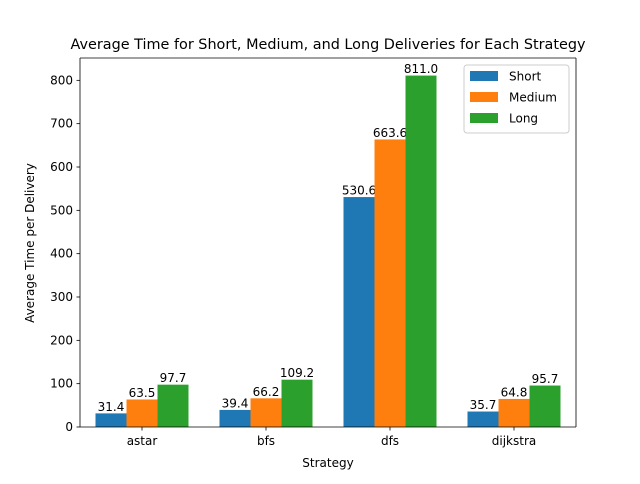 The width and height of the screenshot is (640, 484). What do you see at coordinates (390, 283) in the screenshot?
I see `bar-medium-dfs` at bounding box center [390, 283].